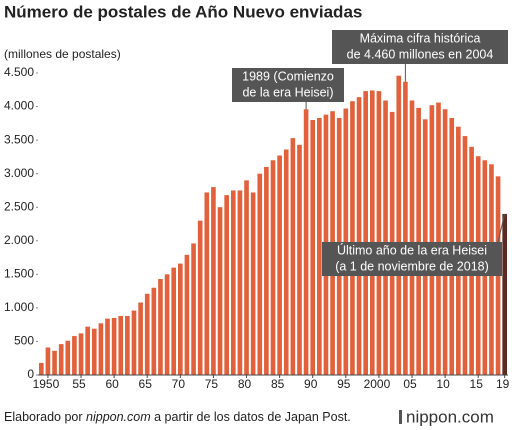 The width and height of the screenshot is (512, 430). Describe the element at coordinates (287, 92) in the screenshot. I see `annotation-text: de la era Heisei)` at that location.